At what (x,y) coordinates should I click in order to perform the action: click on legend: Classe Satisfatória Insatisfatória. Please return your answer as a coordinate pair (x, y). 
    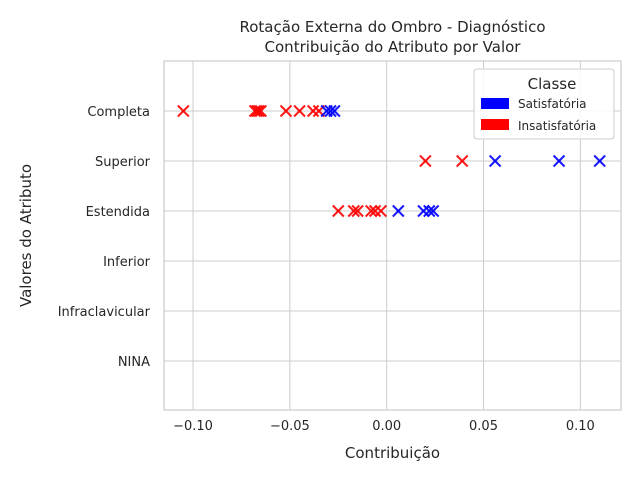
    Looking at the image, I should click on (544, 104).